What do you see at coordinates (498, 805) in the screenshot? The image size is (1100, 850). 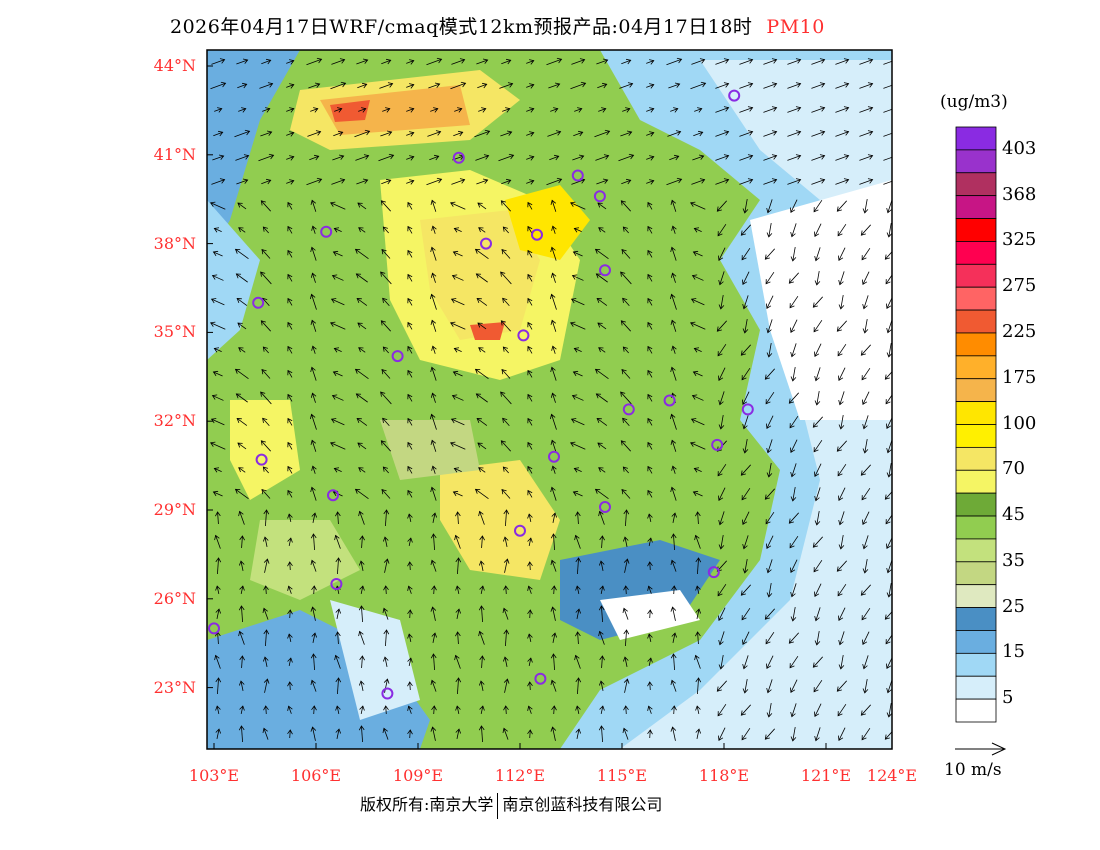 I see `footer-divider` at bounding box center [498, 805].